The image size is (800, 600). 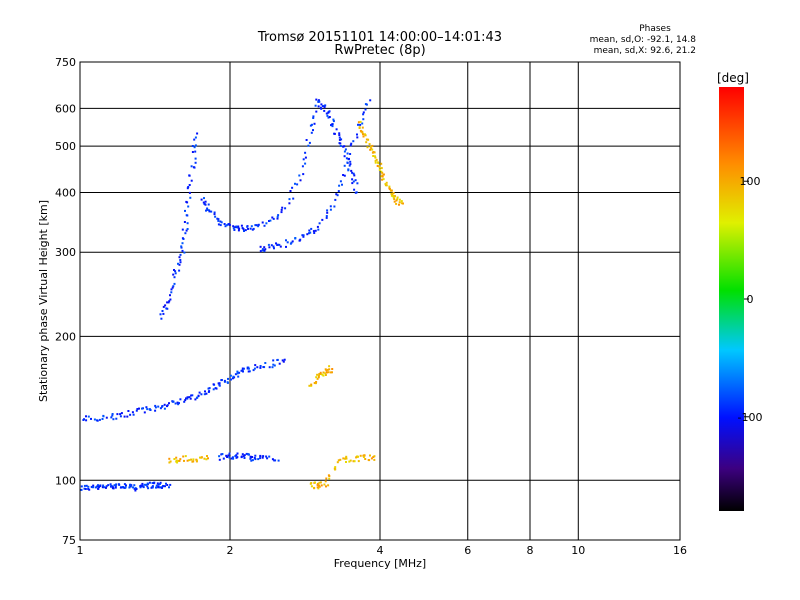 What do you see at coordinates (655, 29) in the screenshot?
I see `stats-heading: Phases` at bounding box center [655, 29].